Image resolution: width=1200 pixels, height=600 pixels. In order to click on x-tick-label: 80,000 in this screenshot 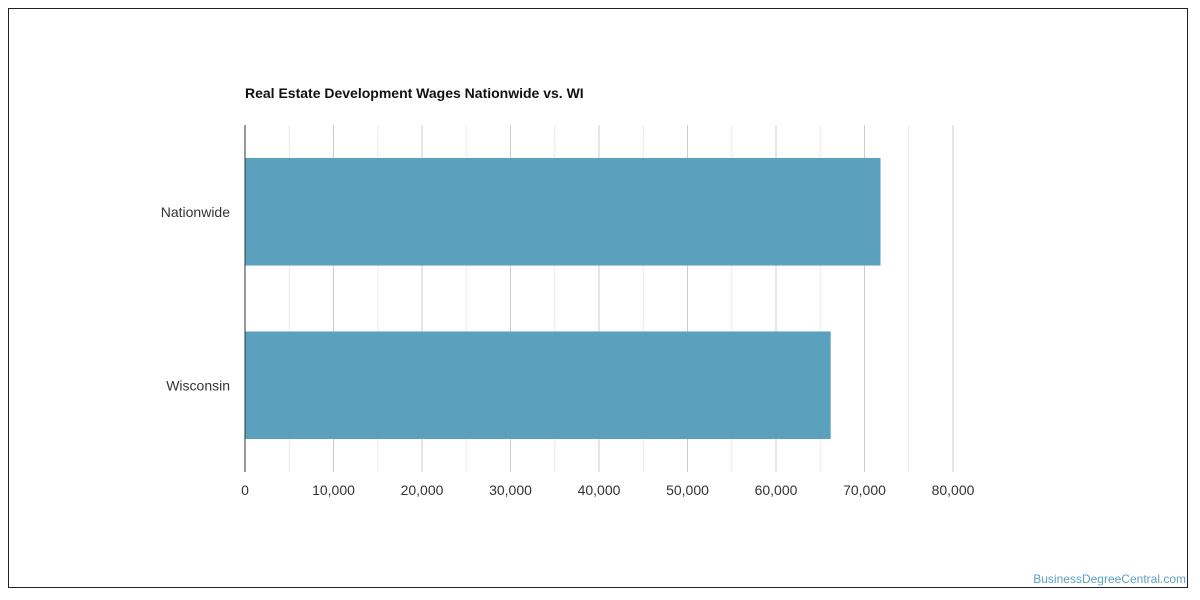, I will do `click(953, 490)`.